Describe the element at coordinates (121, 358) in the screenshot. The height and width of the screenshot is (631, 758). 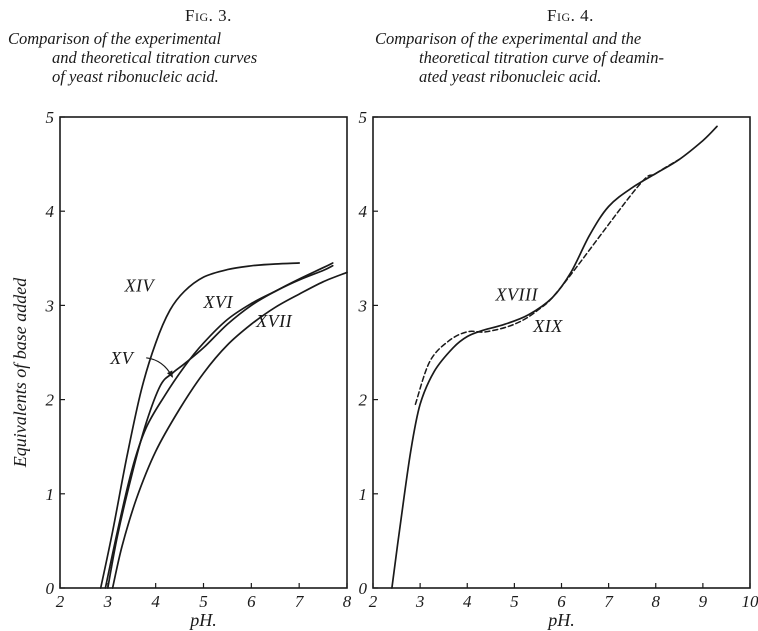
I see `fig3-curve-label-xv: XV` at that location.